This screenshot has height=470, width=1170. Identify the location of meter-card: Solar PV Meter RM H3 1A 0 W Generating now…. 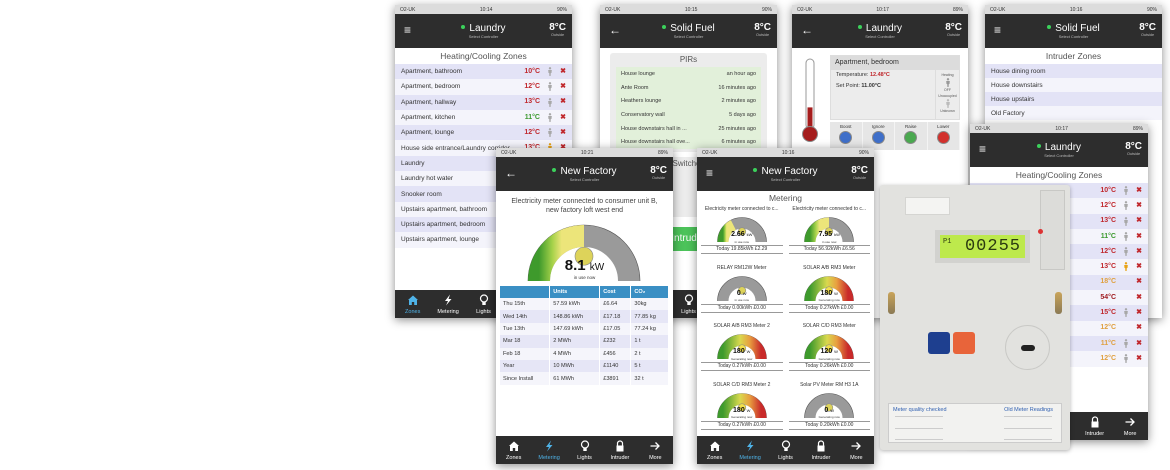
(829, 410).